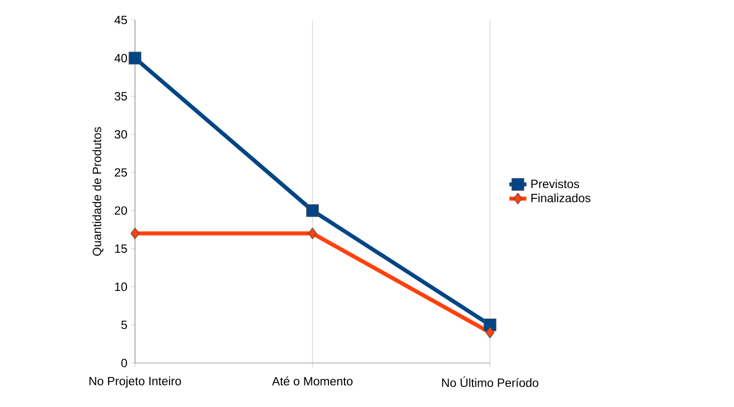  Describe the element at coordinates (124, 363) in the screenshot. I see `y-tick-label: 0` at that location.